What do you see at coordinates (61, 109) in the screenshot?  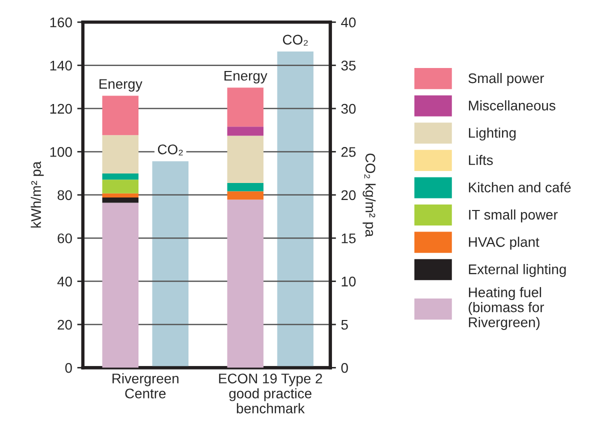 I see `y-tick-label: 120` at bounding box center [61, 109].